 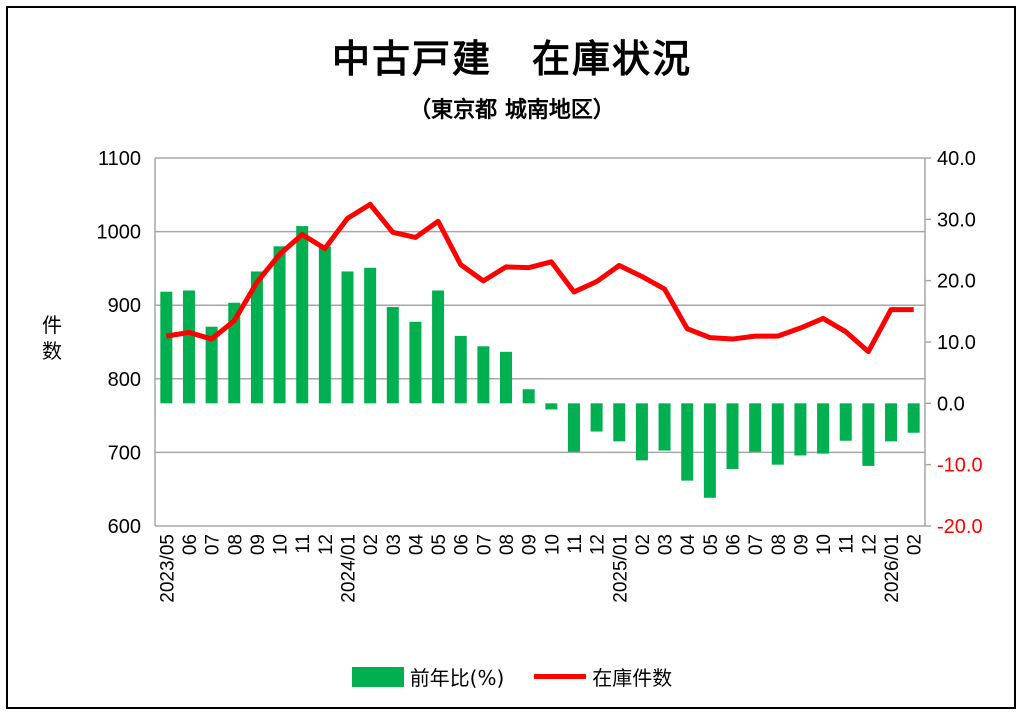 I want to click on legend-item-inventory: 在庫件数, so click(x=603, y=676).